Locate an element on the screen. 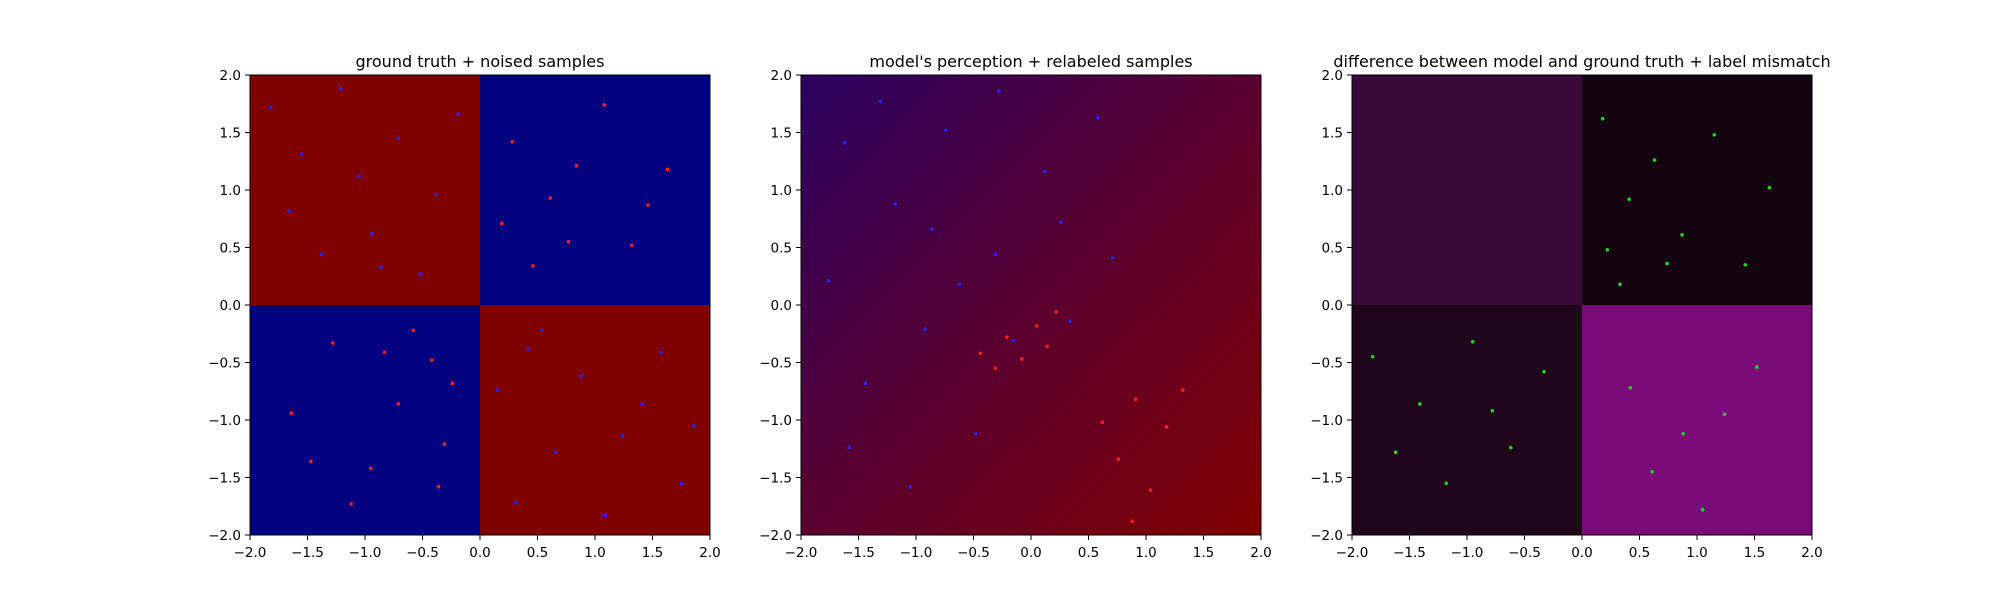  y-tick-label: 0.0 is located at coordinates (230, 306).